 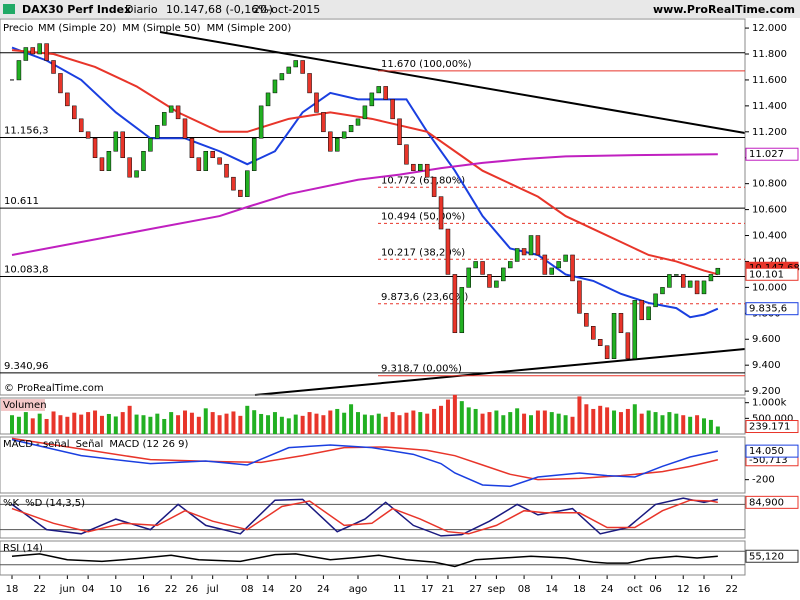 What do you see at coordinates (427, 589) in the screenshot?
I see `x-tick-label: 17` at bounding box center [427, 589].